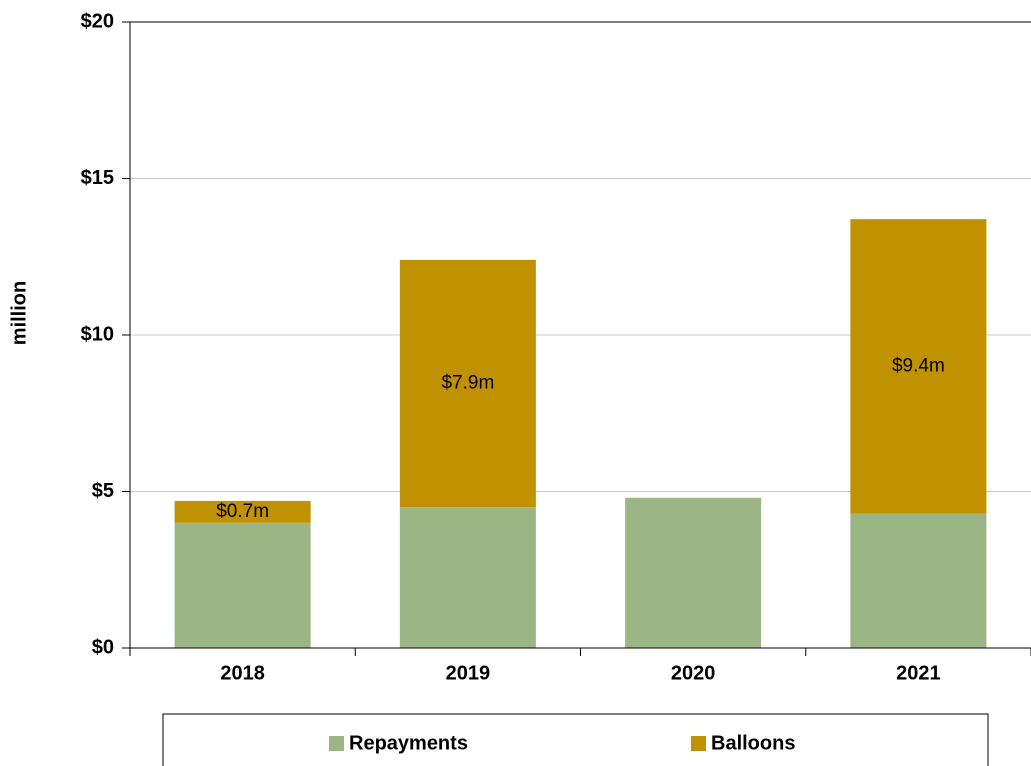 This screenshot has height=766, width=1031. What do you see at coordinates (575, 739) in the screenshot?
I see `legend-box` at bounding box center [575, 739].